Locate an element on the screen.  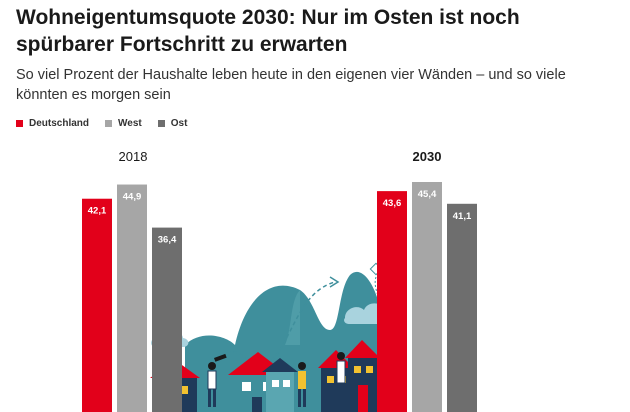
bar-2030-west is located at coordinates (427, 297).